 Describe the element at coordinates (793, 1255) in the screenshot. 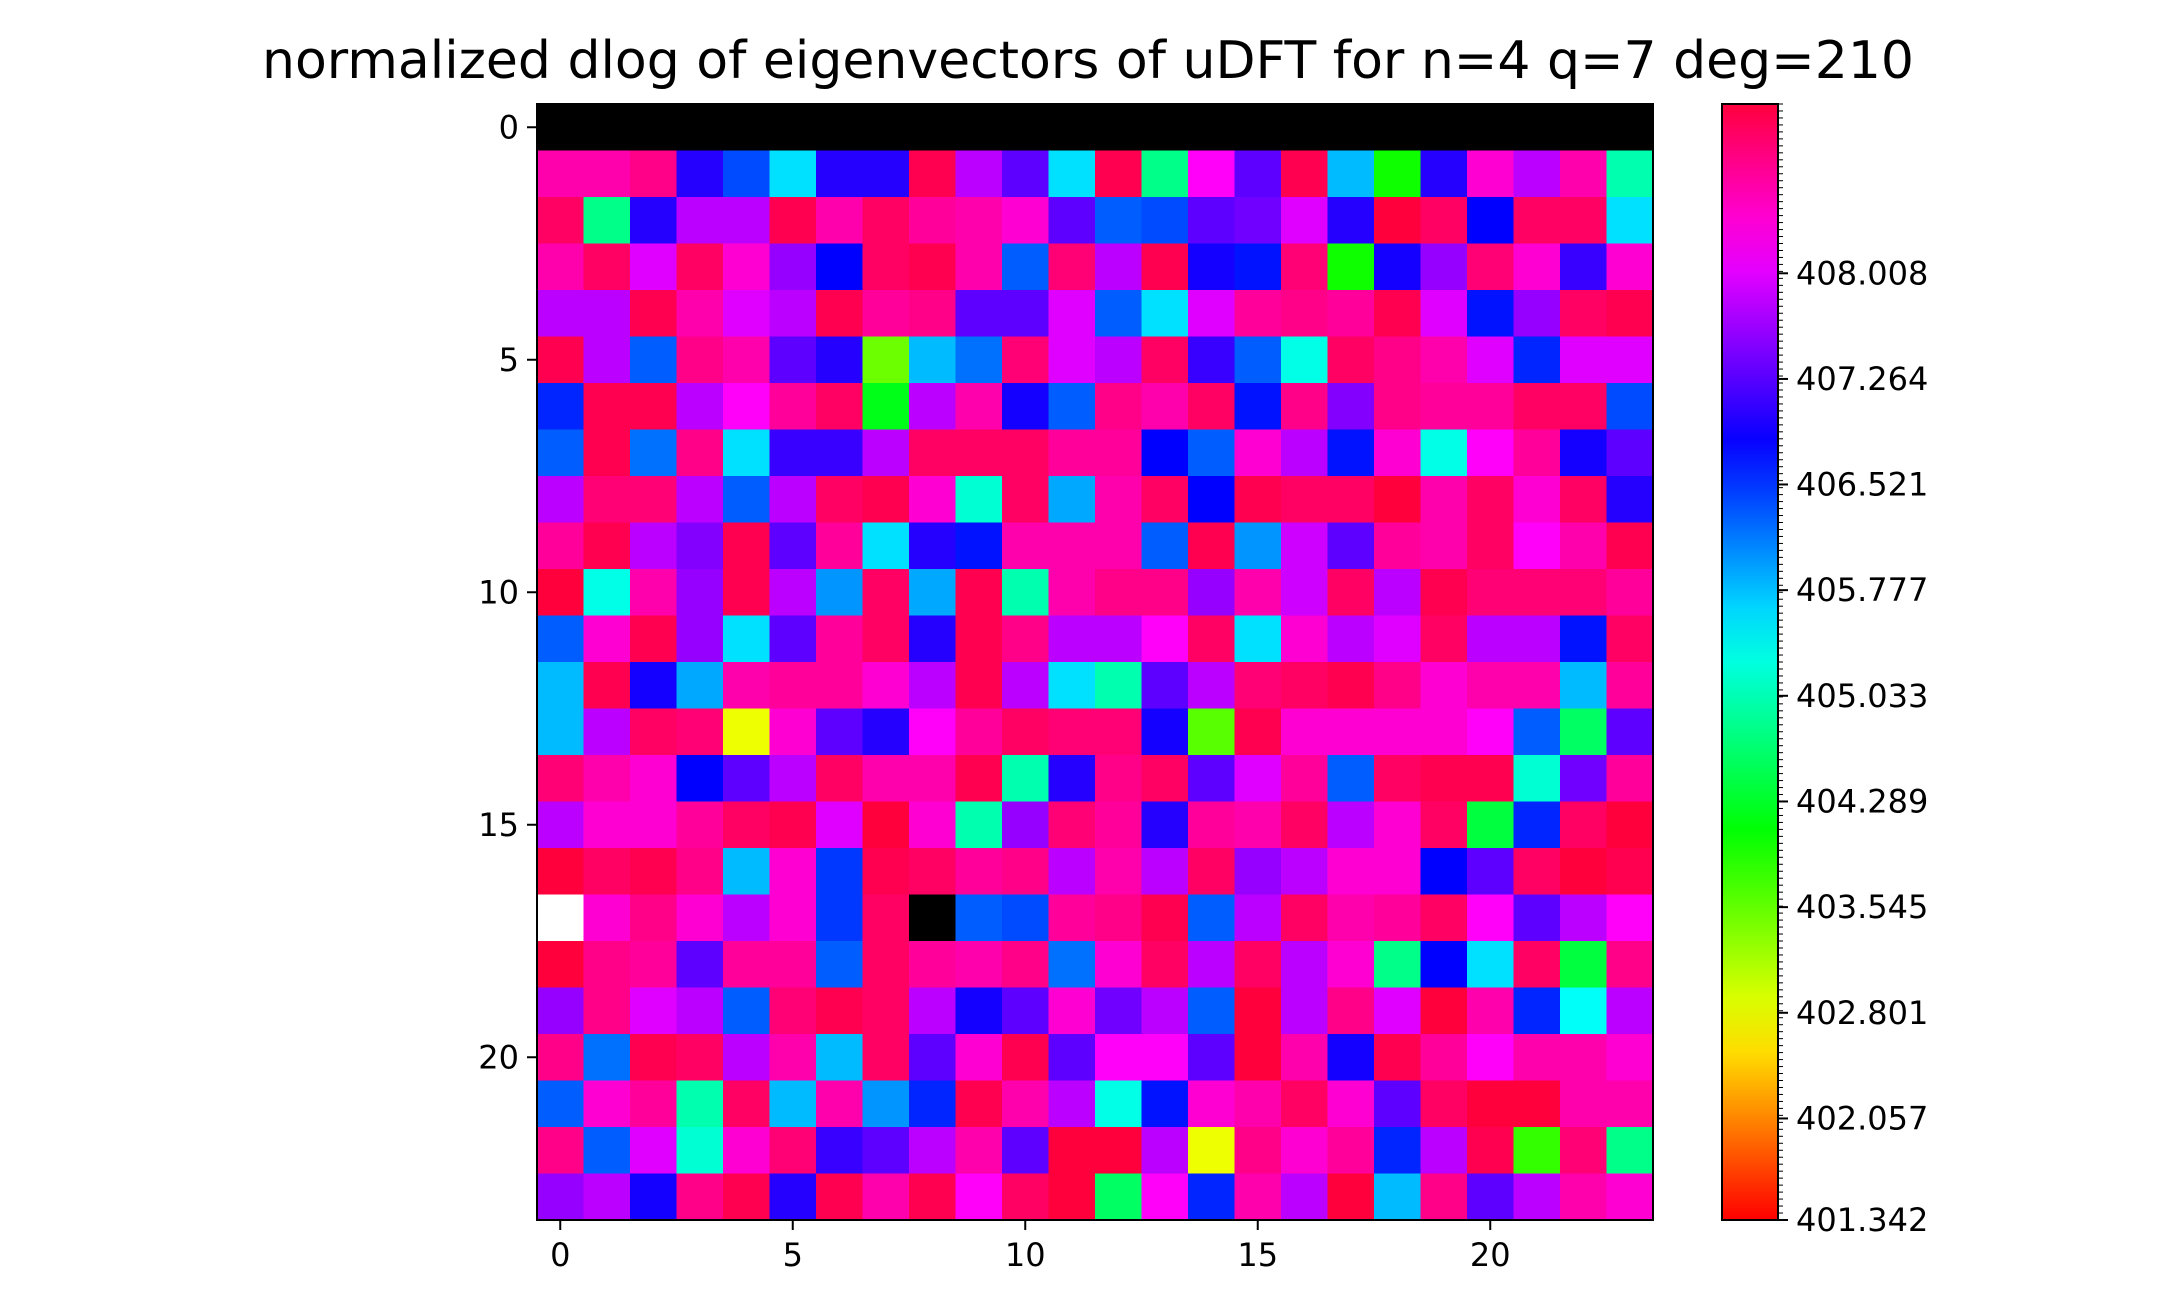

I see `x-tick-label: 5` at that location.